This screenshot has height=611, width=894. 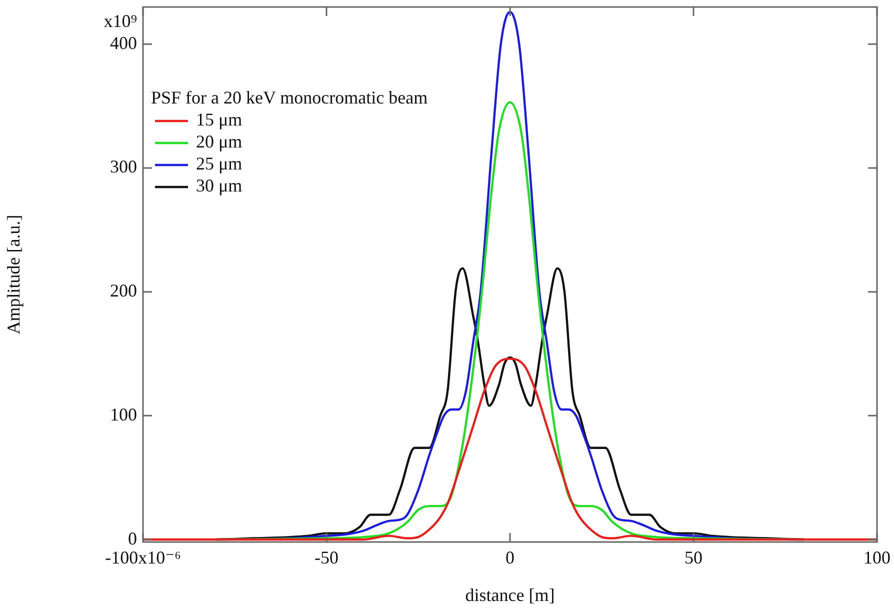 What do you see at coordinates (123, 290) in the screenshot?
I see `y-tick-label: 200` at bounding box center [123, 290].